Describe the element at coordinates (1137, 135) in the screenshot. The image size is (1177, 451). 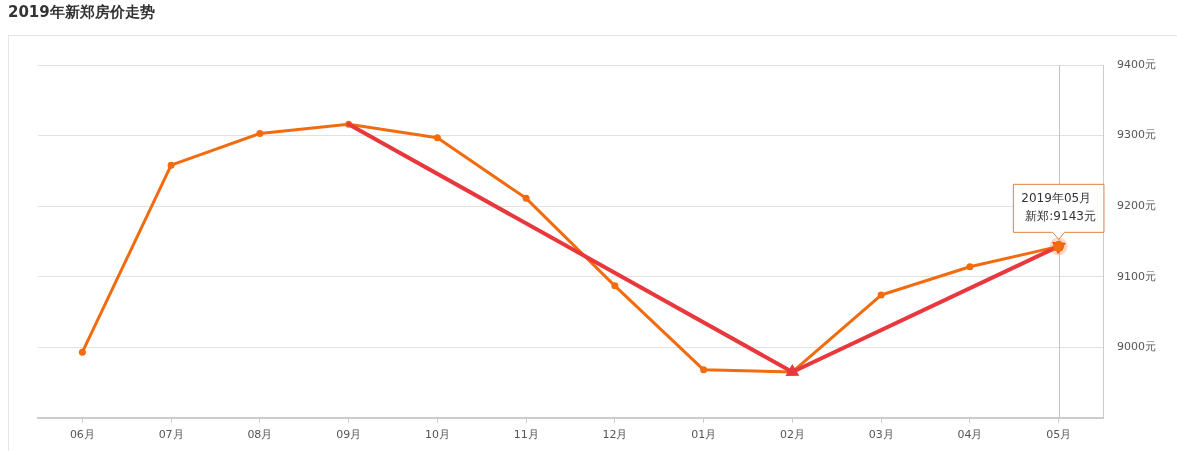
I see `y-tick-label: 9300元` at that location.